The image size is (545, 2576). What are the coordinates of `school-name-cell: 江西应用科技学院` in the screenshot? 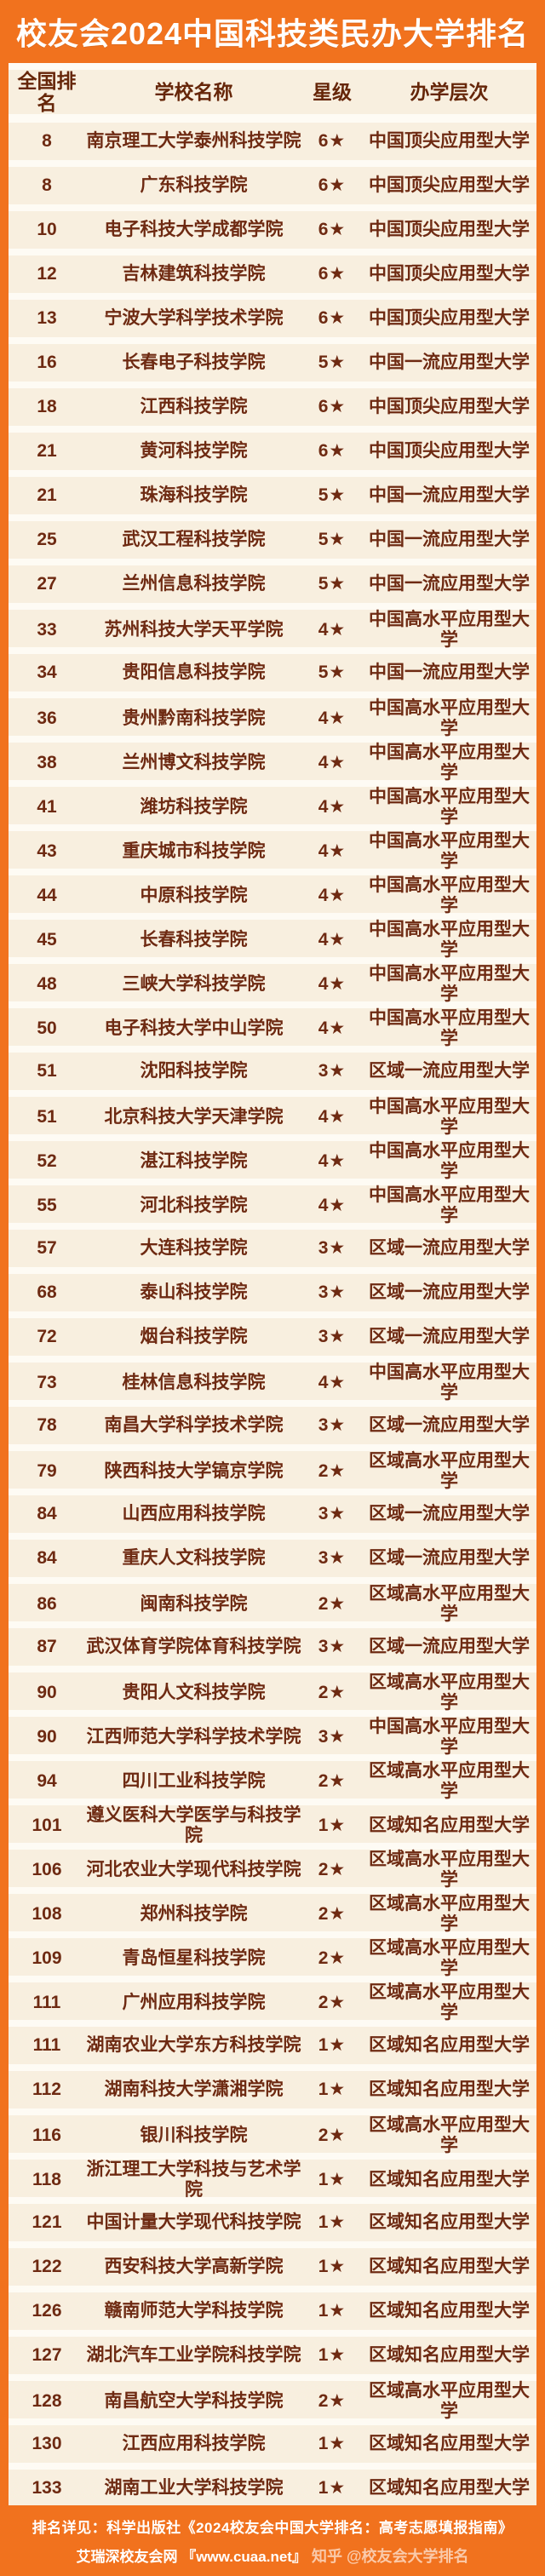 It's located at (194, 2443).